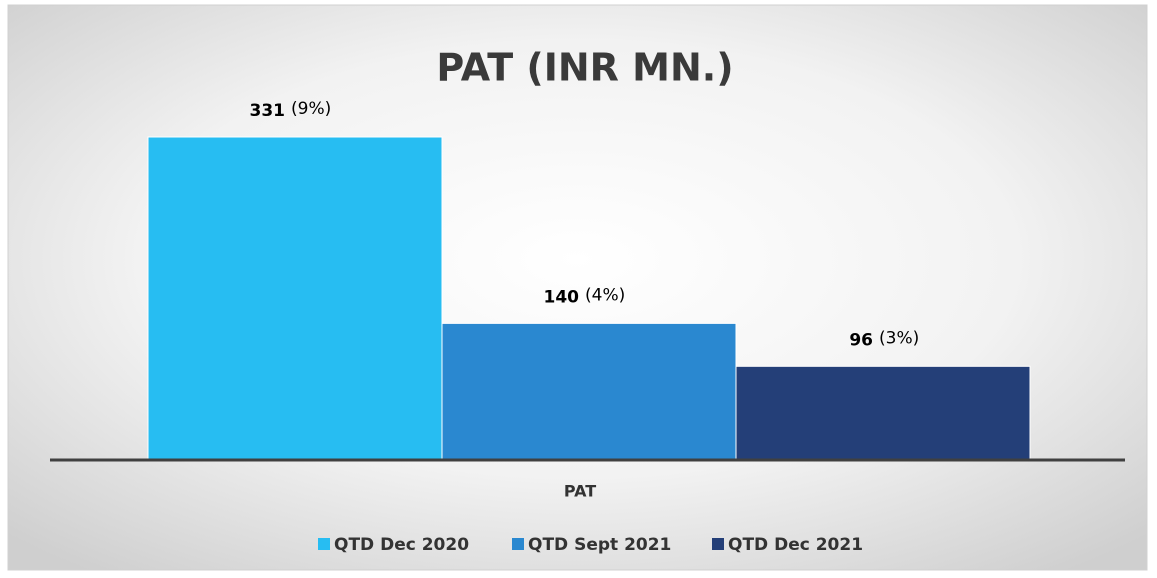 This screenshot has width=1157, height=578. What do you see at coordinates (899, 338) in the screenshot?
I see `data-annotation: (3%)` at bounding box center [899, 338].